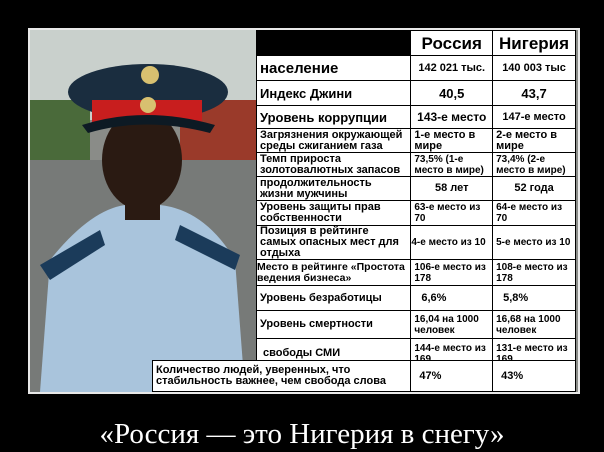 Image resolution: width=604 pixels, height=452 pixels. I want to click on russia-value: 16,04 на 1000 человек, so click(452, 324).